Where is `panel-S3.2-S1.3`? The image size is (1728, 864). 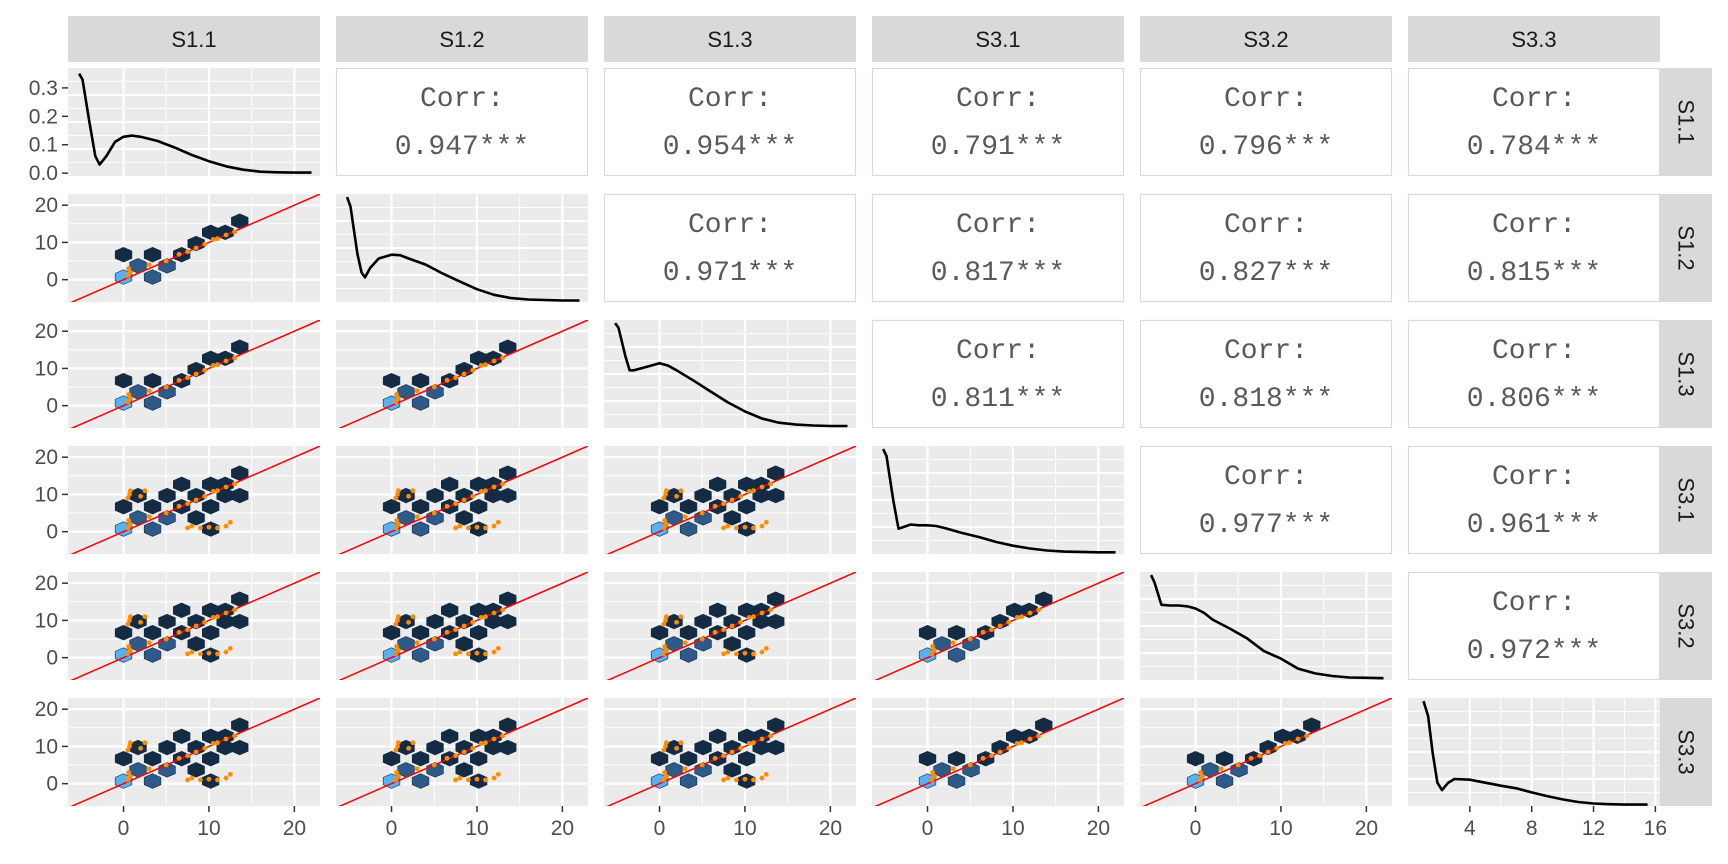
panel-S3.2-S1.3 is located at coordinates (730, 626).